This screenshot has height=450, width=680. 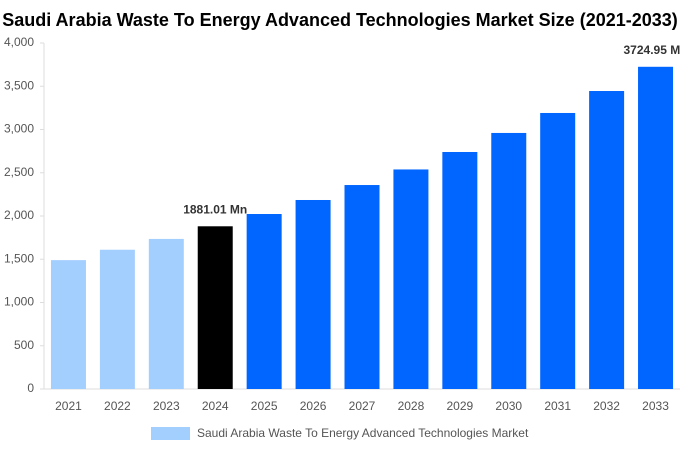 What do you see at coordinates (19, 215) in the screenshot?
I see `y-tick-label: 2,000` at bounding box center [19, 215].